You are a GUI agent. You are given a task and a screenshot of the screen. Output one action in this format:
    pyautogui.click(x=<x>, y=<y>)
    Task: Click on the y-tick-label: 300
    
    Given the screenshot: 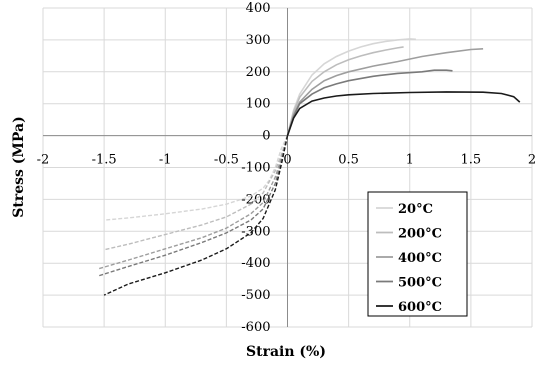 What is the action you would take?
    pyautogui.click(x=258, y=40)
    